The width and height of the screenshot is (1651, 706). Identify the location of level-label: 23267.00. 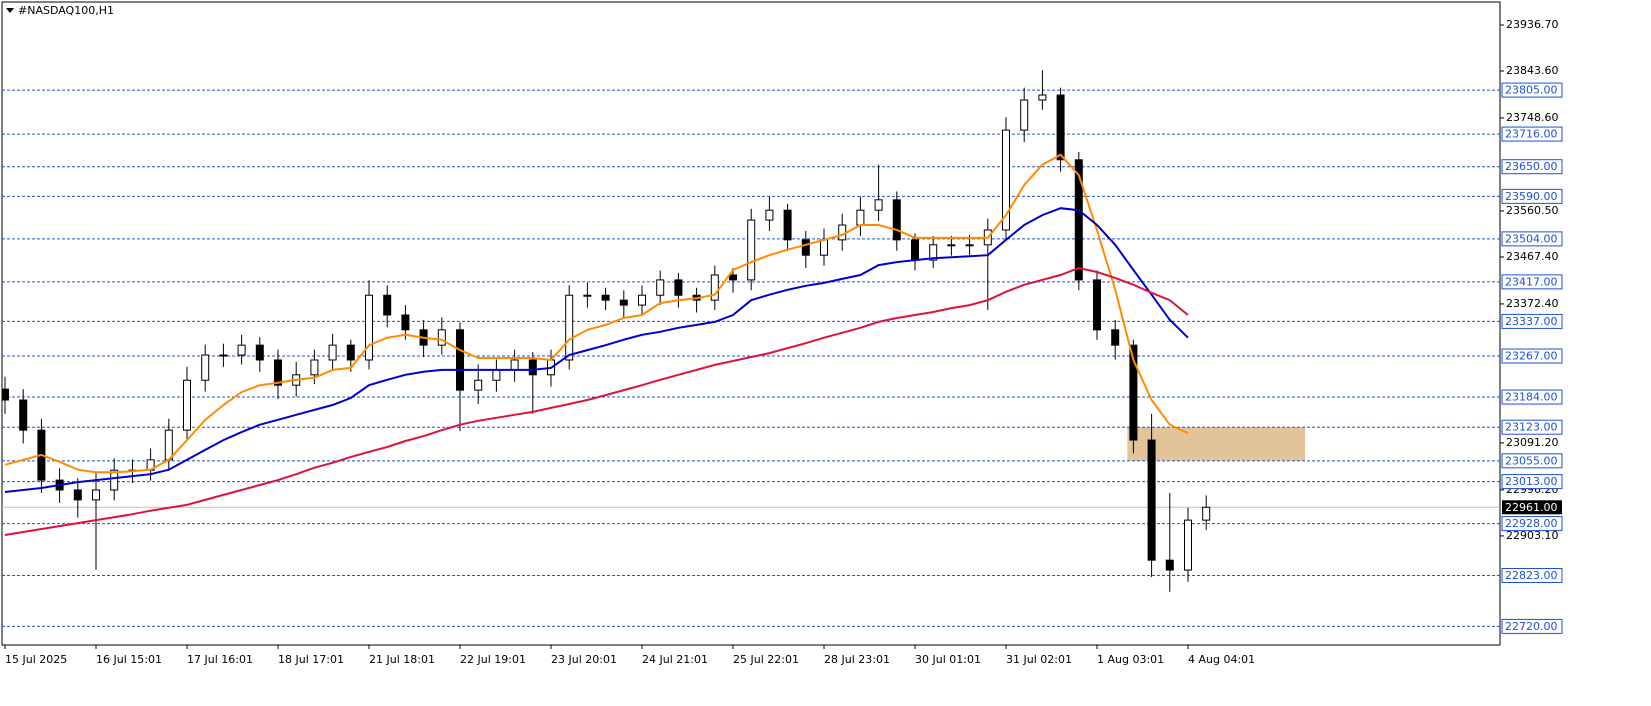
(1531, 356).